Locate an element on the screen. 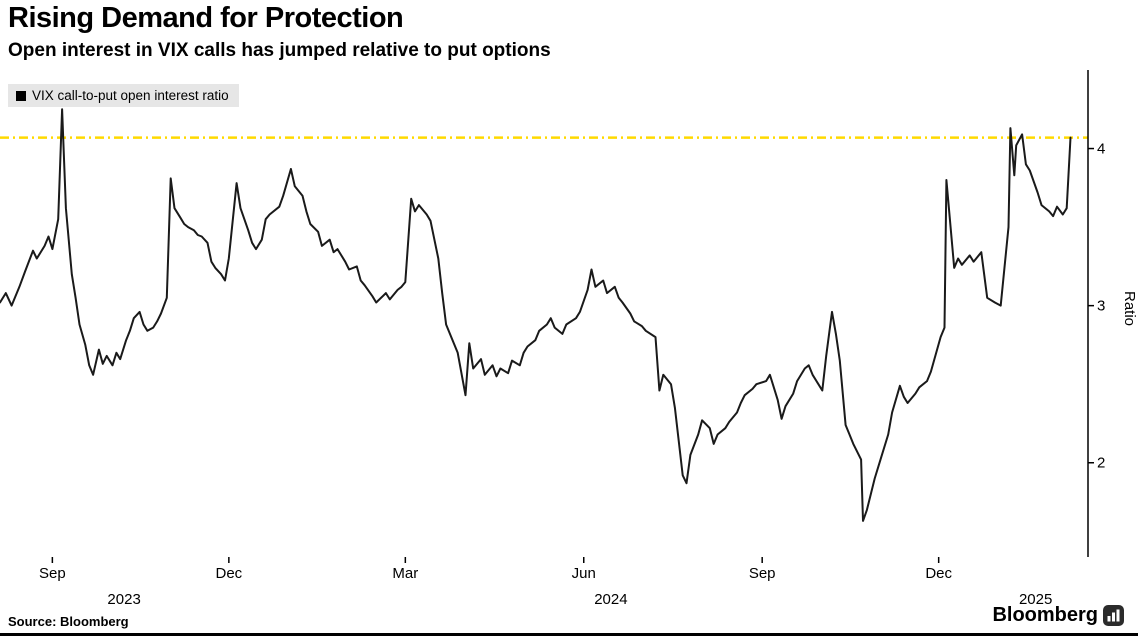 Image resolution: width=1138 pixels, height=636 pixels. legend: VIX call-to-put open interest ratio is located at coordinates (123, 95).